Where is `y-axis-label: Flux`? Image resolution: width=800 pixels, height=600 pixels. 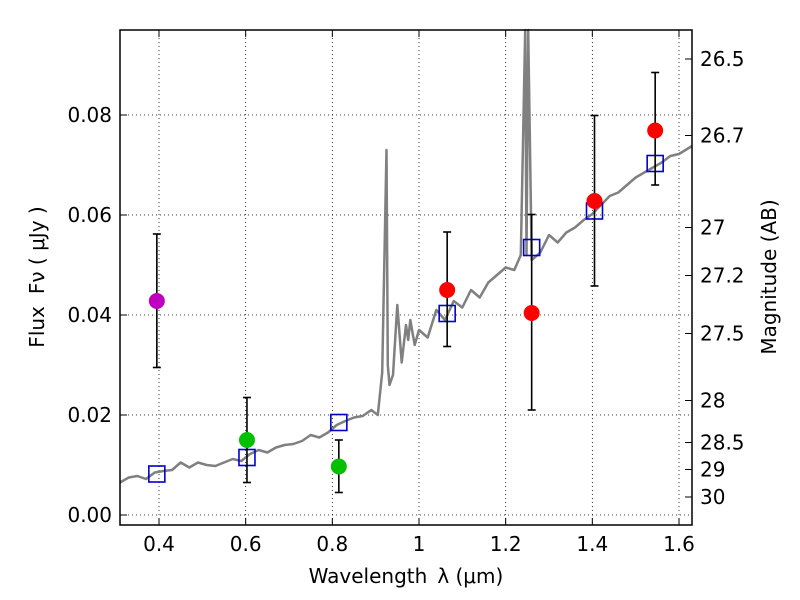
y-axis-label: Flux is located at coordinates (37, 327).